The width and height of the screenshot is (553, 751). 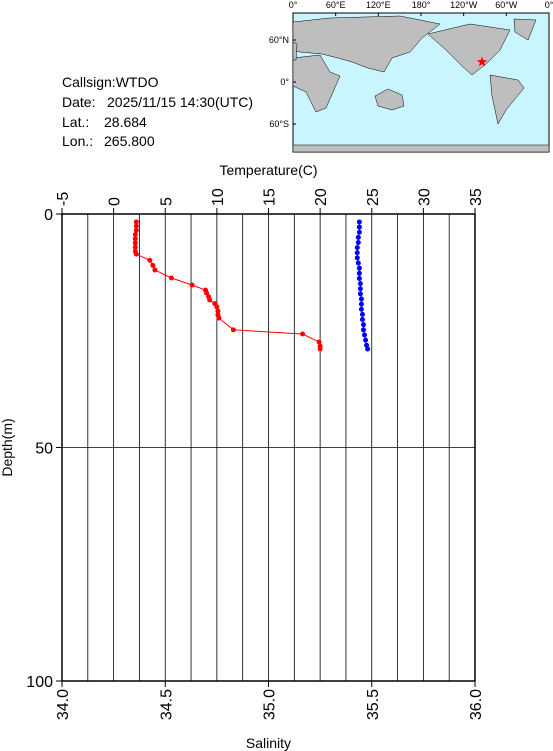 What do you see at coordinates (78, 102) in the screenshot?
I see `date-label: Date:` at bounding box center [78, 102].